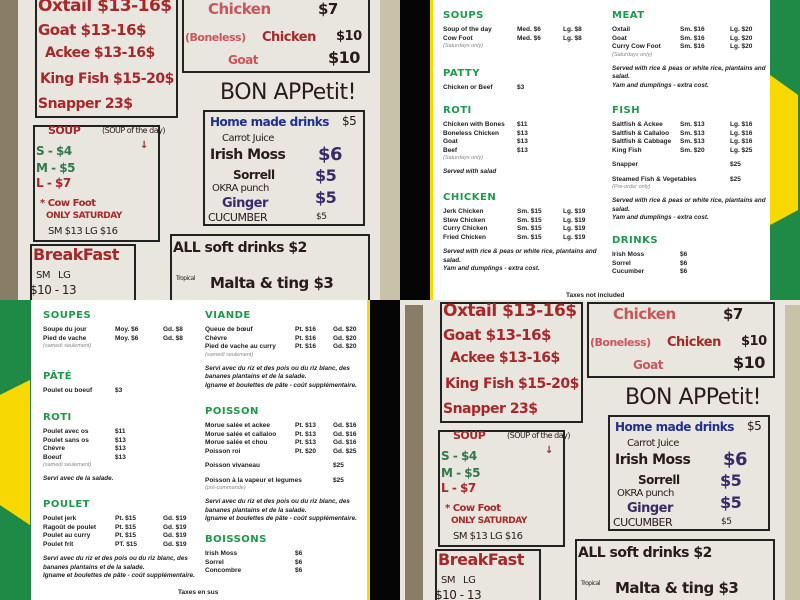  Describe the element at coordinates (241, 434) in the screenshot. I see `item-name: Morue salée et callaloo` at that location.